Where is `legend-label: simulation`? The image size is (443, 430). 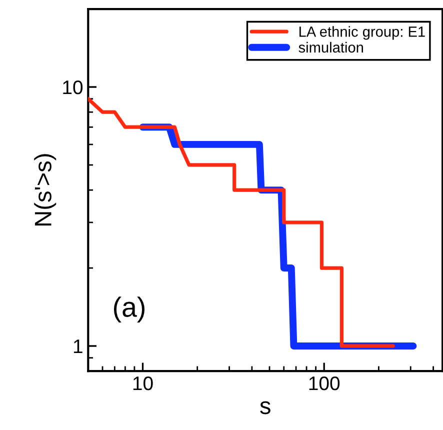
legend-label: simulation is located at coordinates (330, 47).